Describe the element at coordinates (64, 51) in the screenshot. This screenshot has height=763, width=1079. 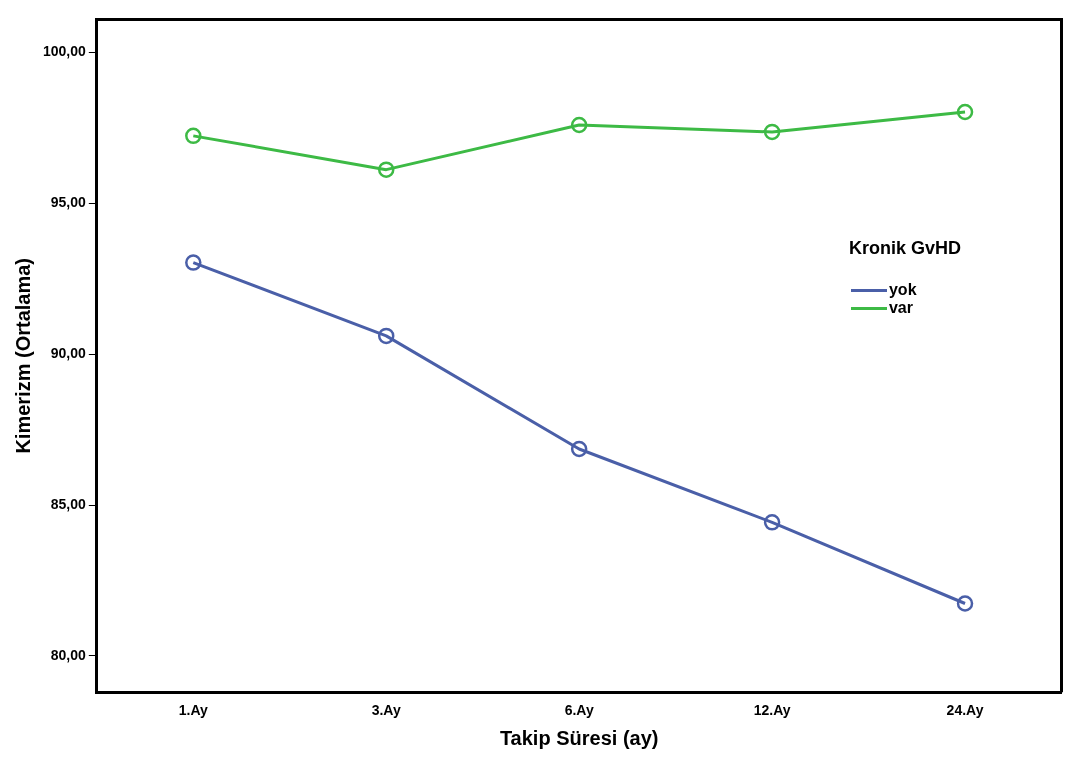
I see `y-tick-label: 100,00` at that location.